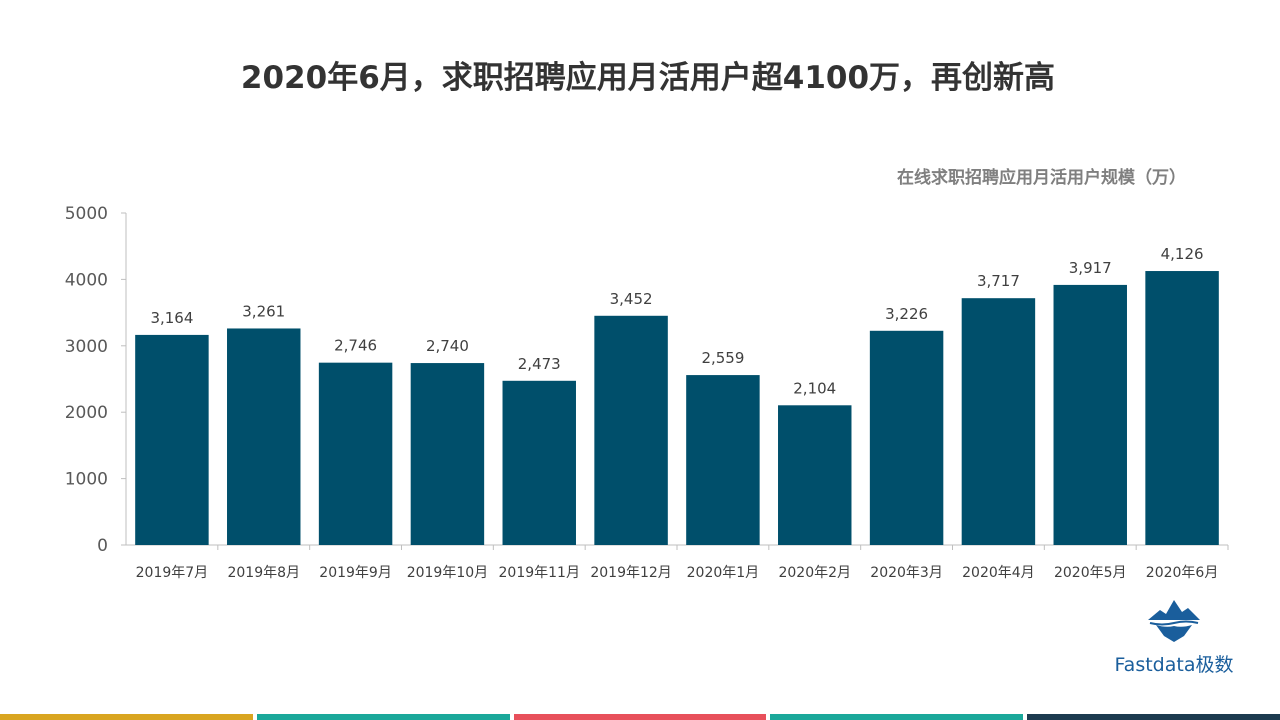  Describe the element at coordinates (86, 347) in the screenshot. I see `y-tick-label: 3000` at that location.